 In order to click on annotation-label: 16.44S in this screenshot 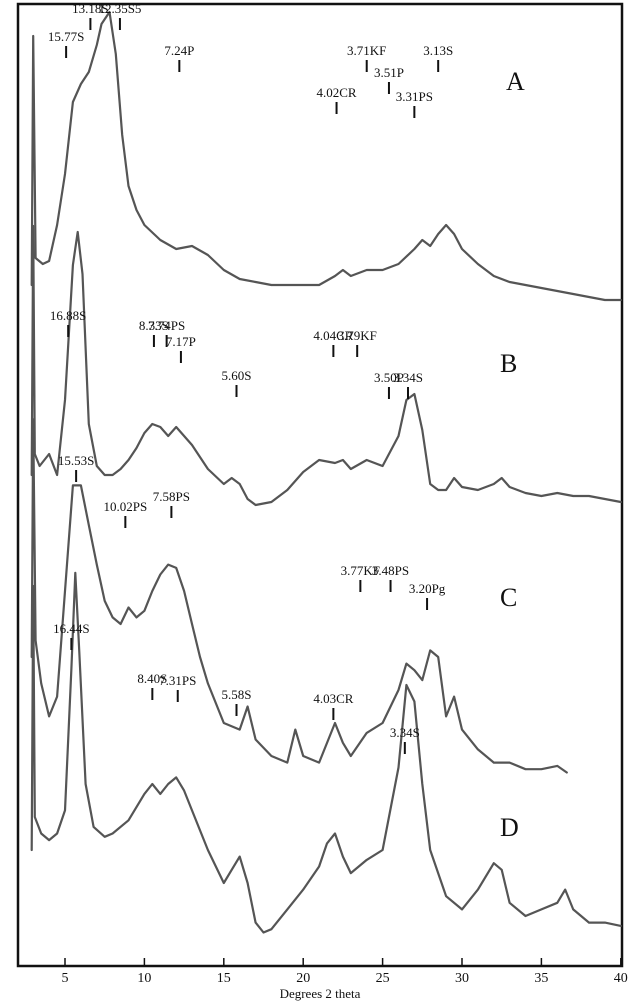, I will do `click(71, 628)`.